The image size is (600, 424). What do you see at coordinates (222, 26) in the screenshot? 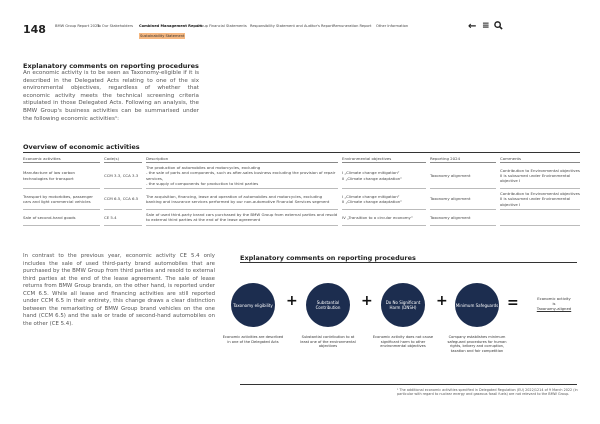
I see `nav-financial-statements: Group Financial Statements` at bounding box center [222, 26].